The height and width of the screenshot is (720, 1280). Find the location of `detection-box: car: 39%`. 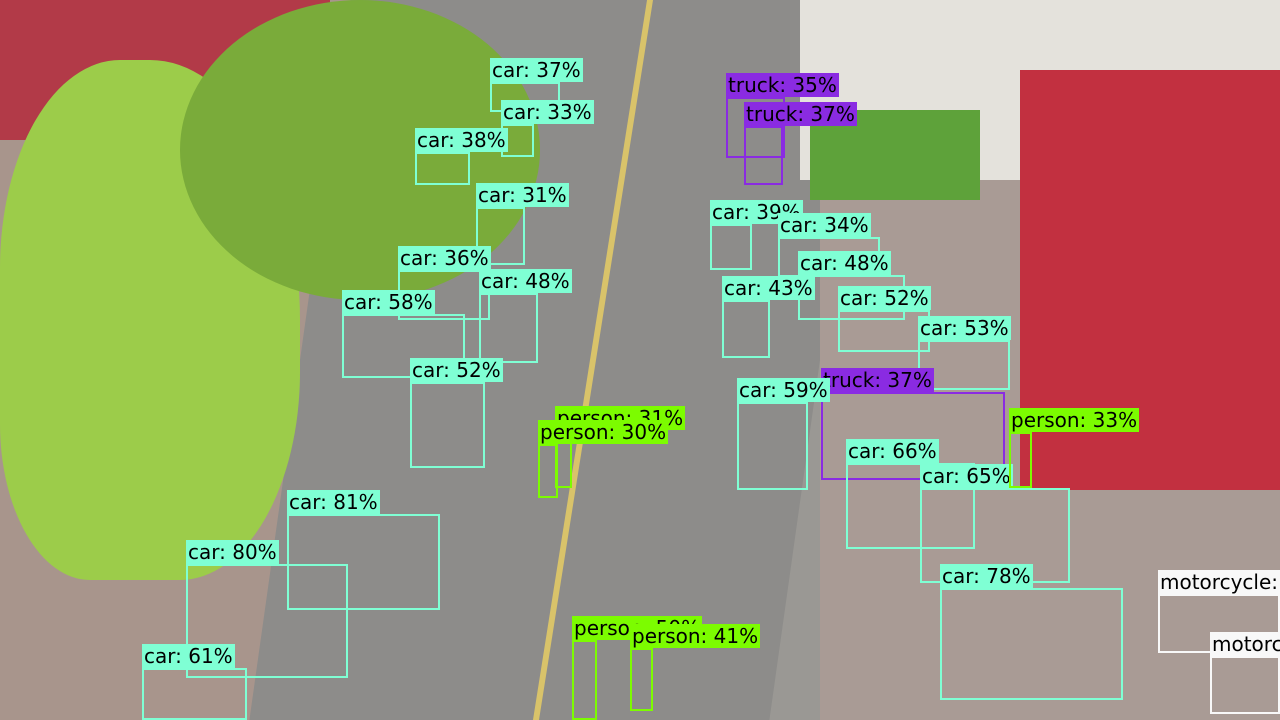

detection-box: car: 39% is located at coordinates (756, 235).